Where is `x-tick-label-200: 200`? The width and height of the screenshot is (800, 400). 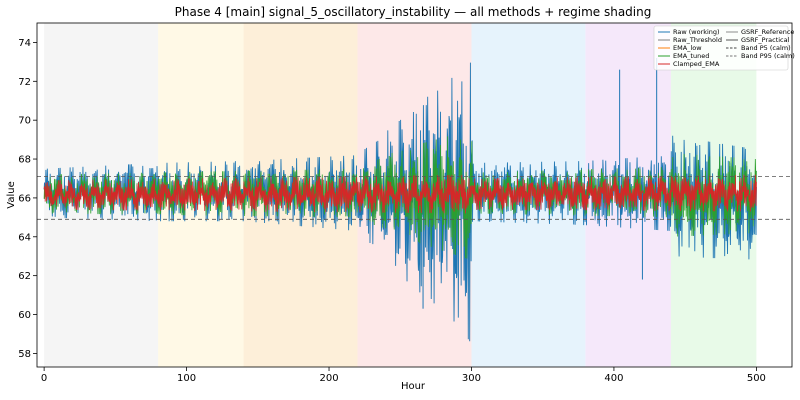
x-tick-label-200: 200 is located at coordinates (328, 378).